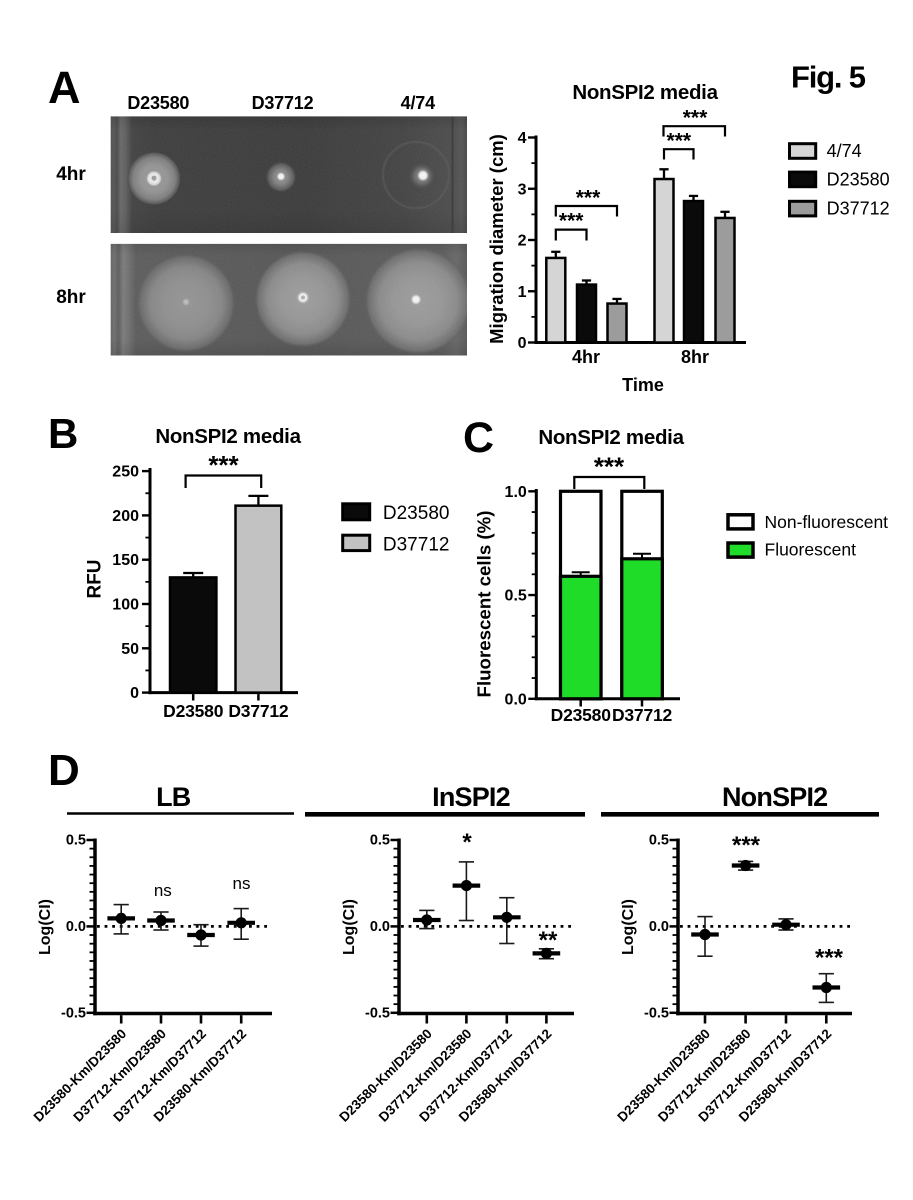 Image resolution: width=913 pixels, height=1200 pixels. I want to click on svg-text: Migration diameter (cm), so click(496, 239).